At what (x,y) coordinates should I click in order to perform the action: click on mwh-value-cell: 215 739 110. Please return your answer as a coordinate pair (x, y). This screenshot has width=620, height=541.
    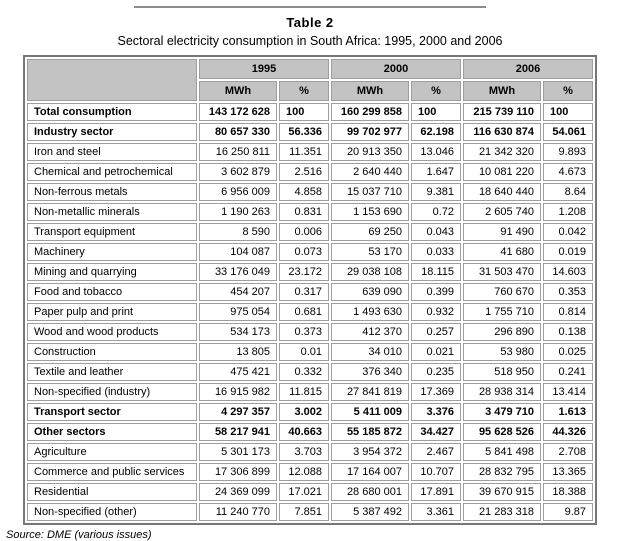
    Looking at the image, I should click on (502, 112).